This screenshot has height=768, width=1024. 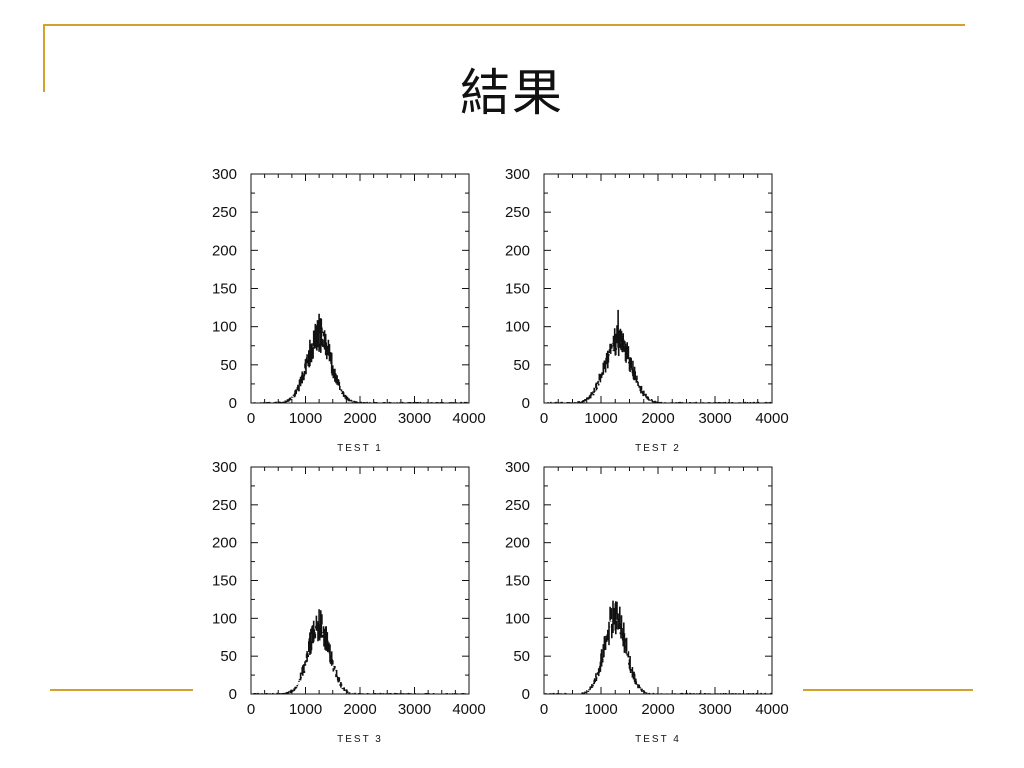 What do you see at coordinates (512, 93) in the screenshot?
I see `slide-title: 結果` at bounding box center [512, 93].